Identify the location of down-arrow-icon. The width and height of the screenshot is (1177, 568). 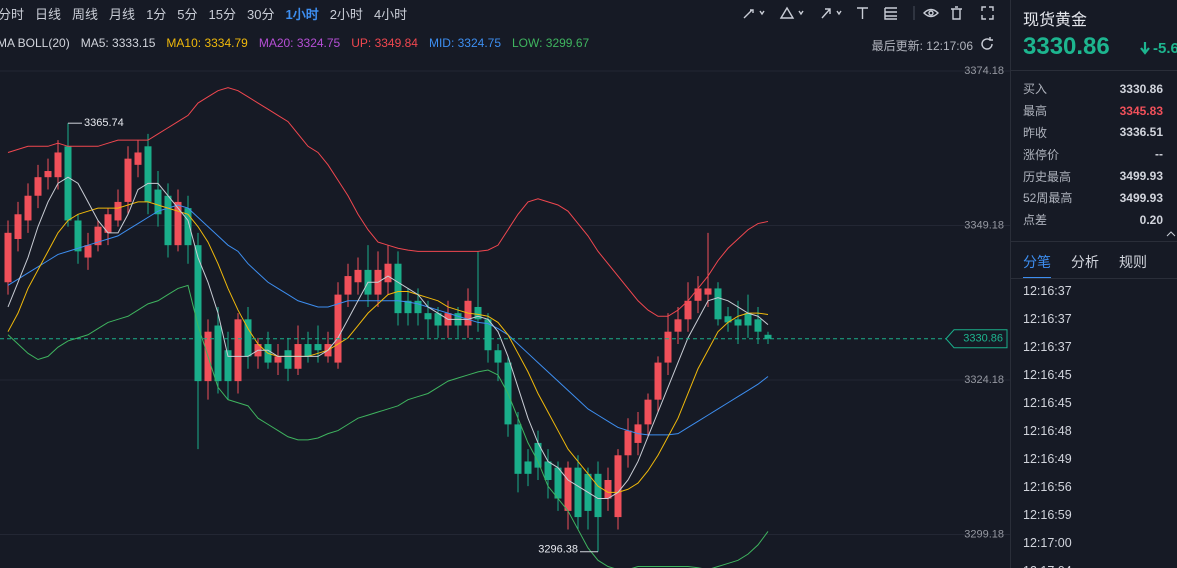
(1145, 48).